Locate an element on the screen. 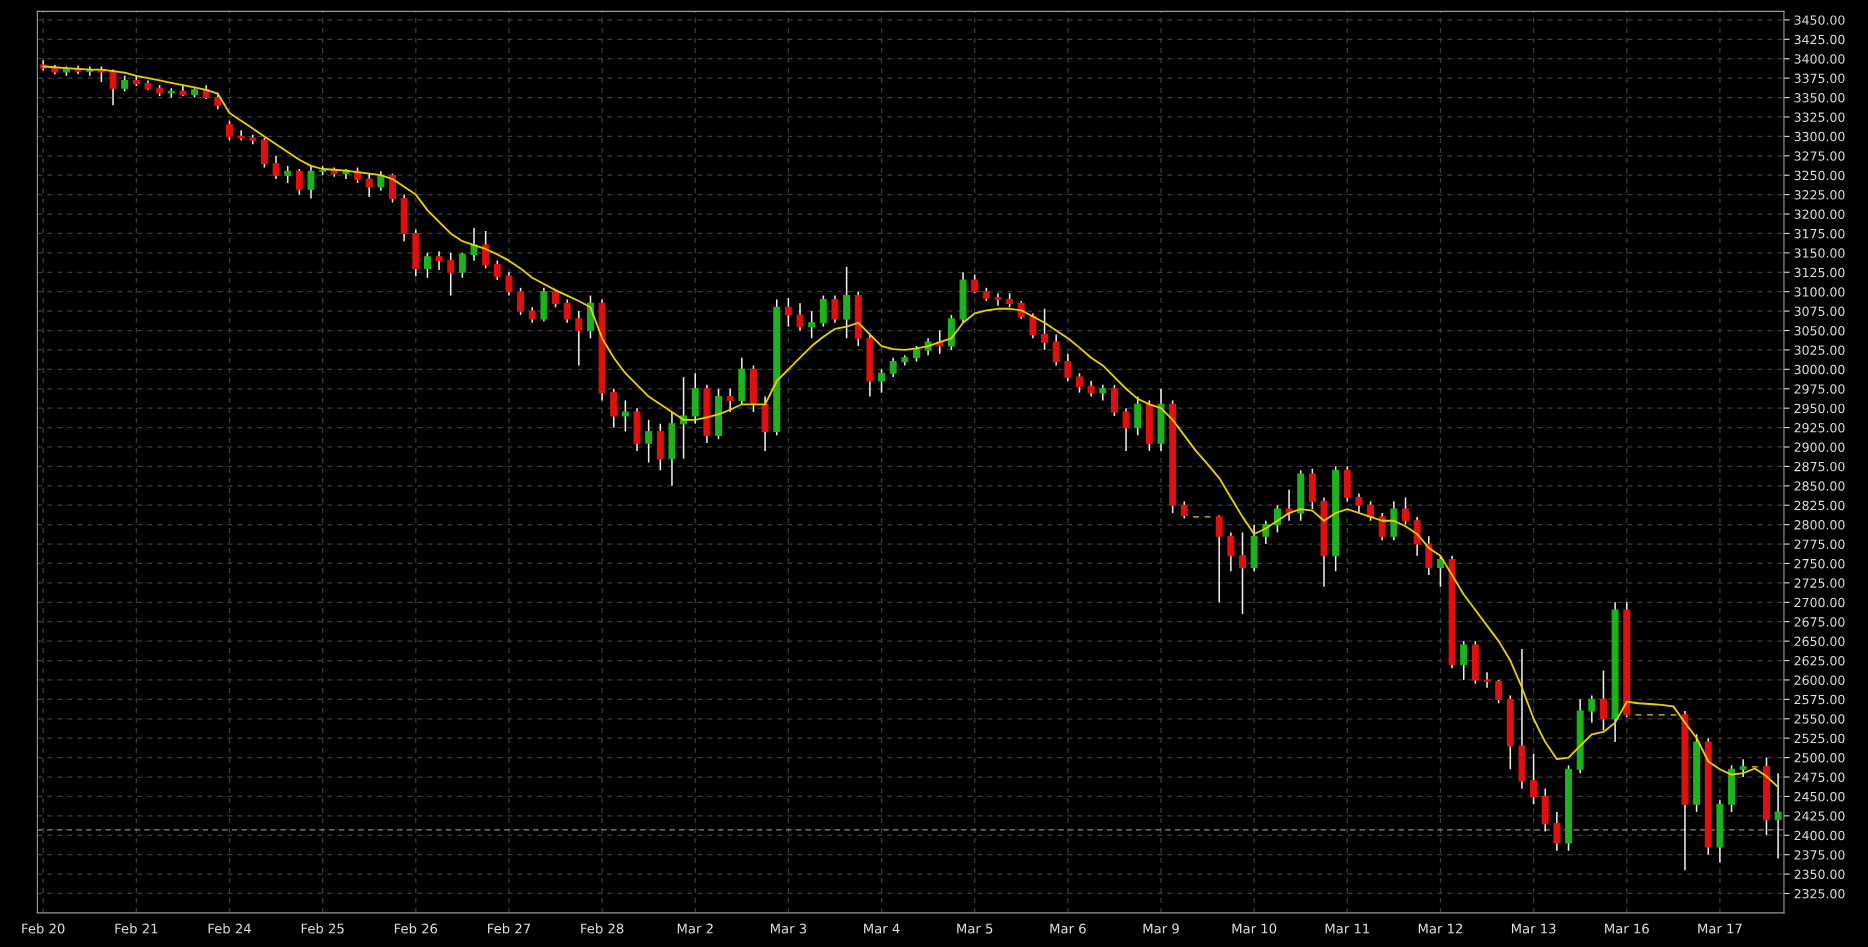 This screenshot has width=1868, height=947. y-tick-label: 2475.00 is located at coordinates (1819, 777).